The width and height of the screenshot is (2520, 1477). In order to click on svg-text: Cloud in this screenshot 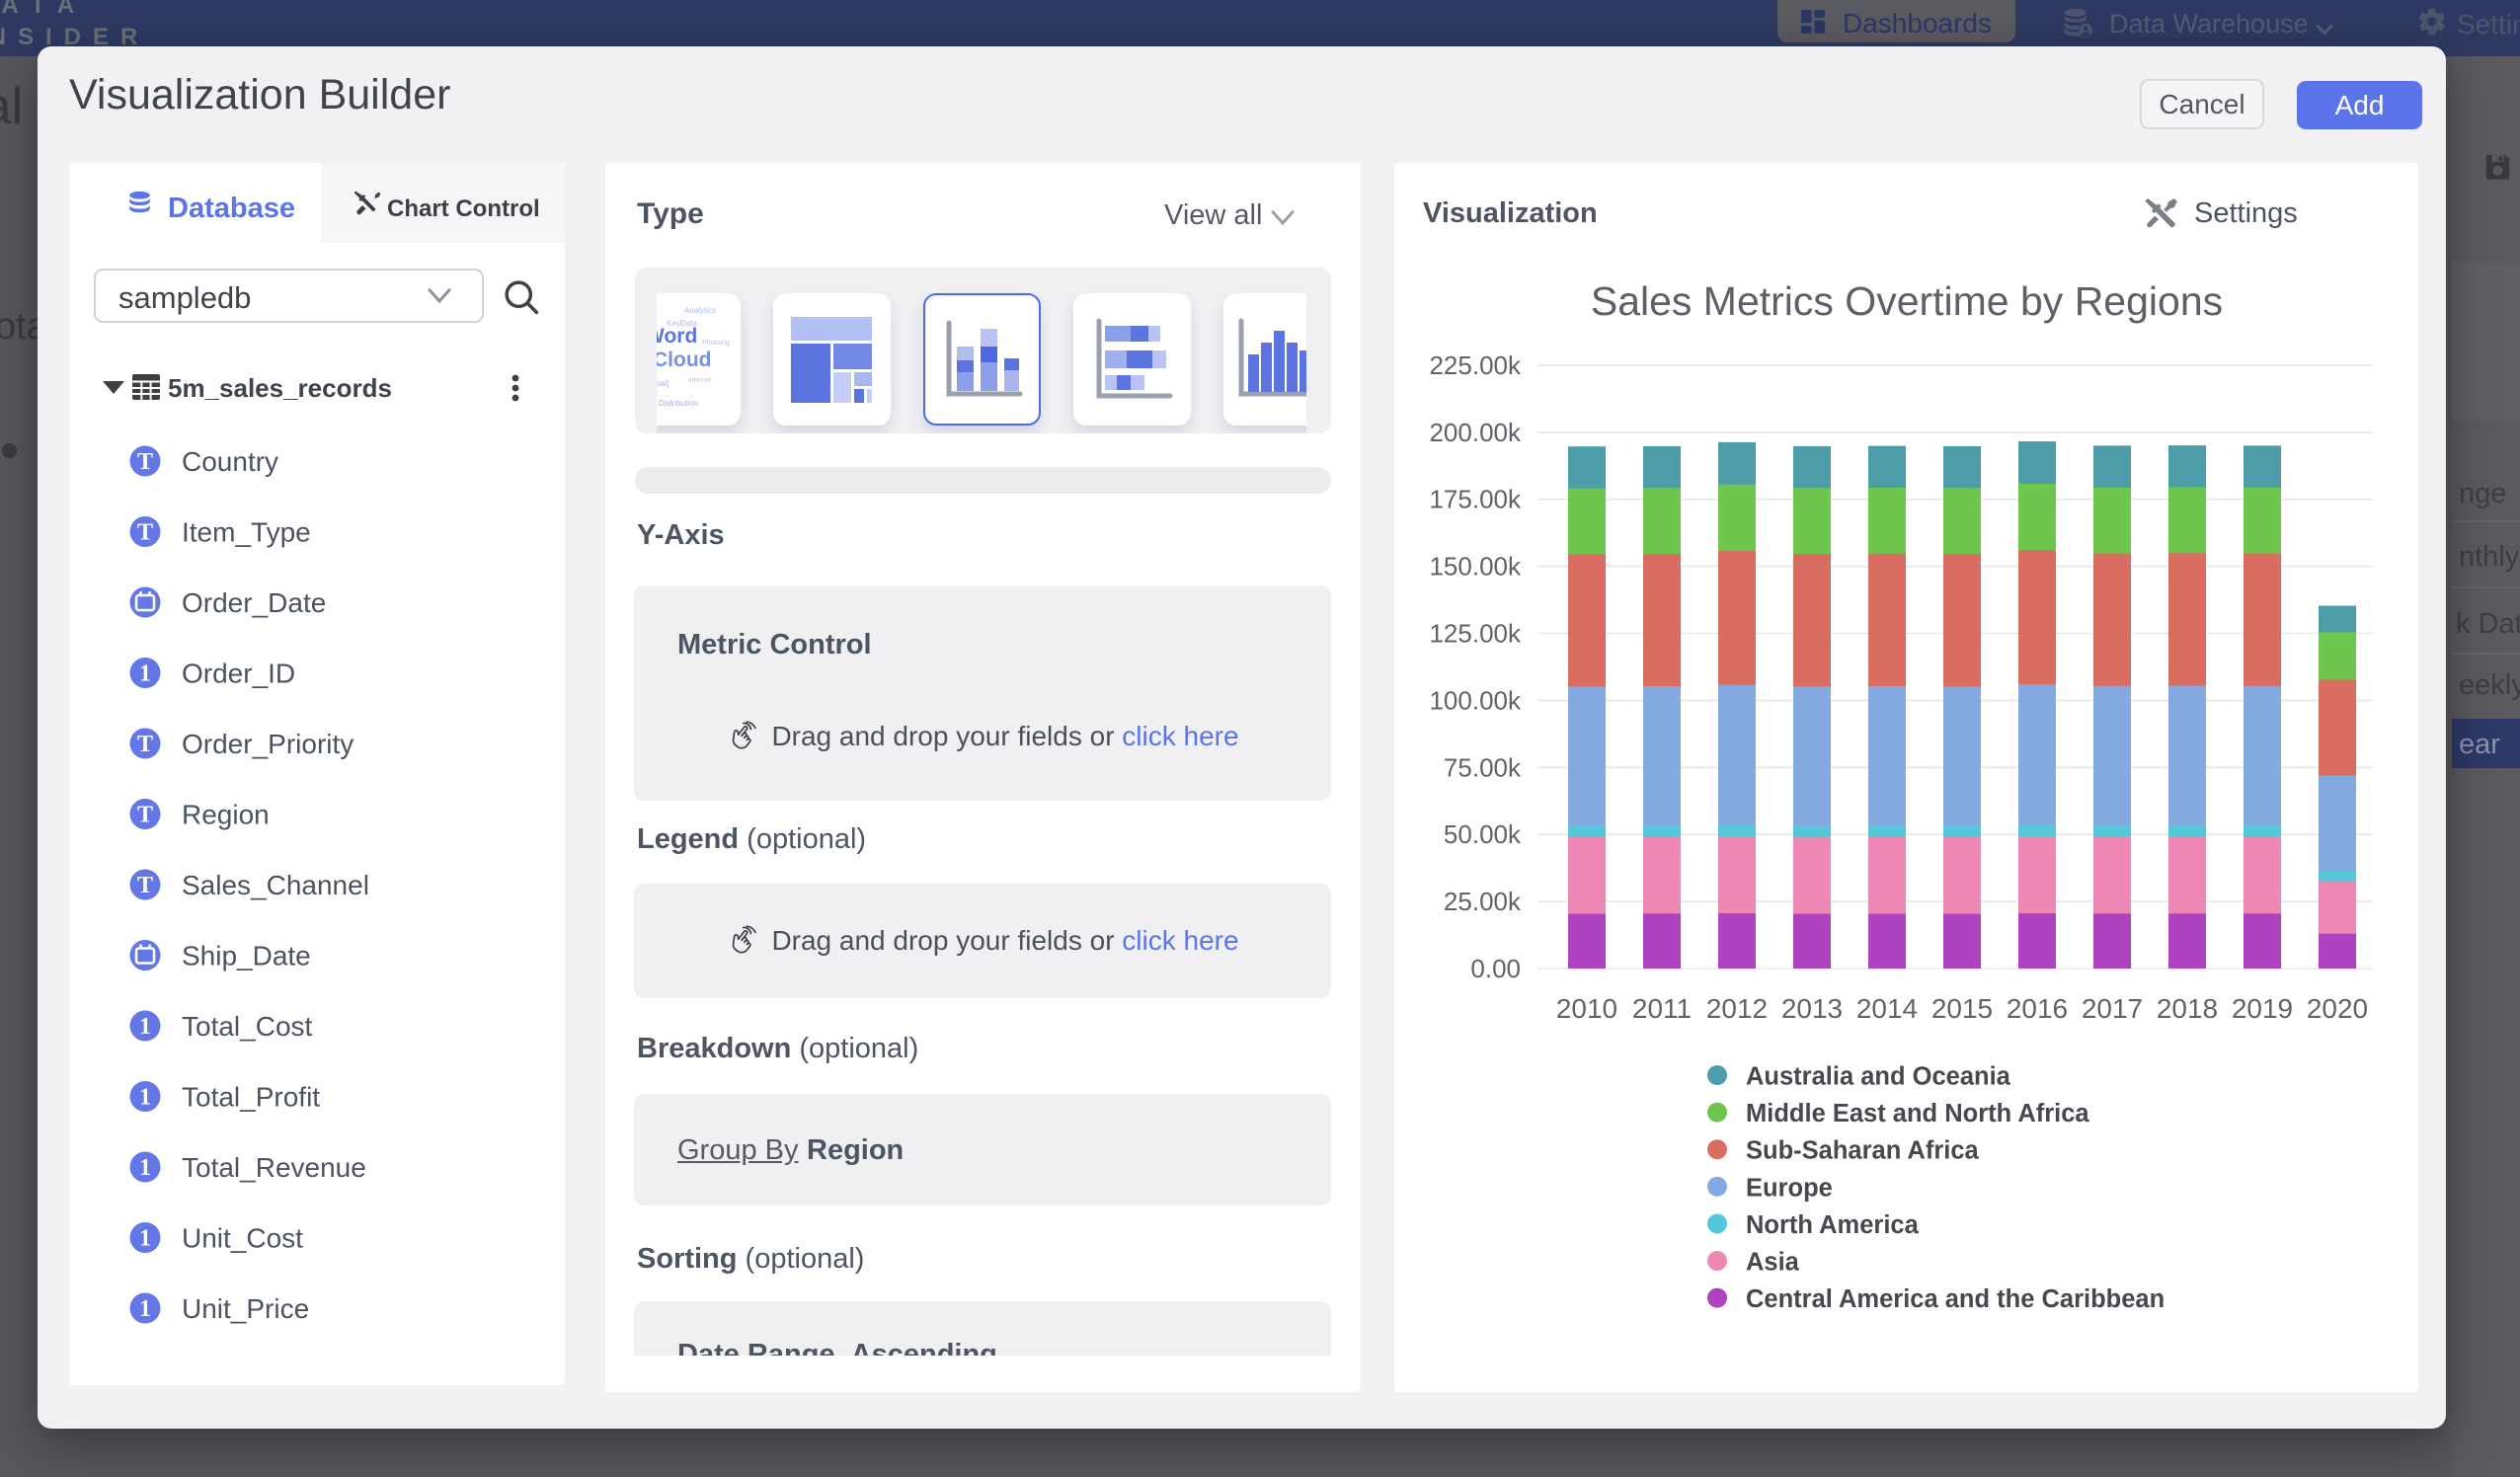, I will do `click(684, 360)`.